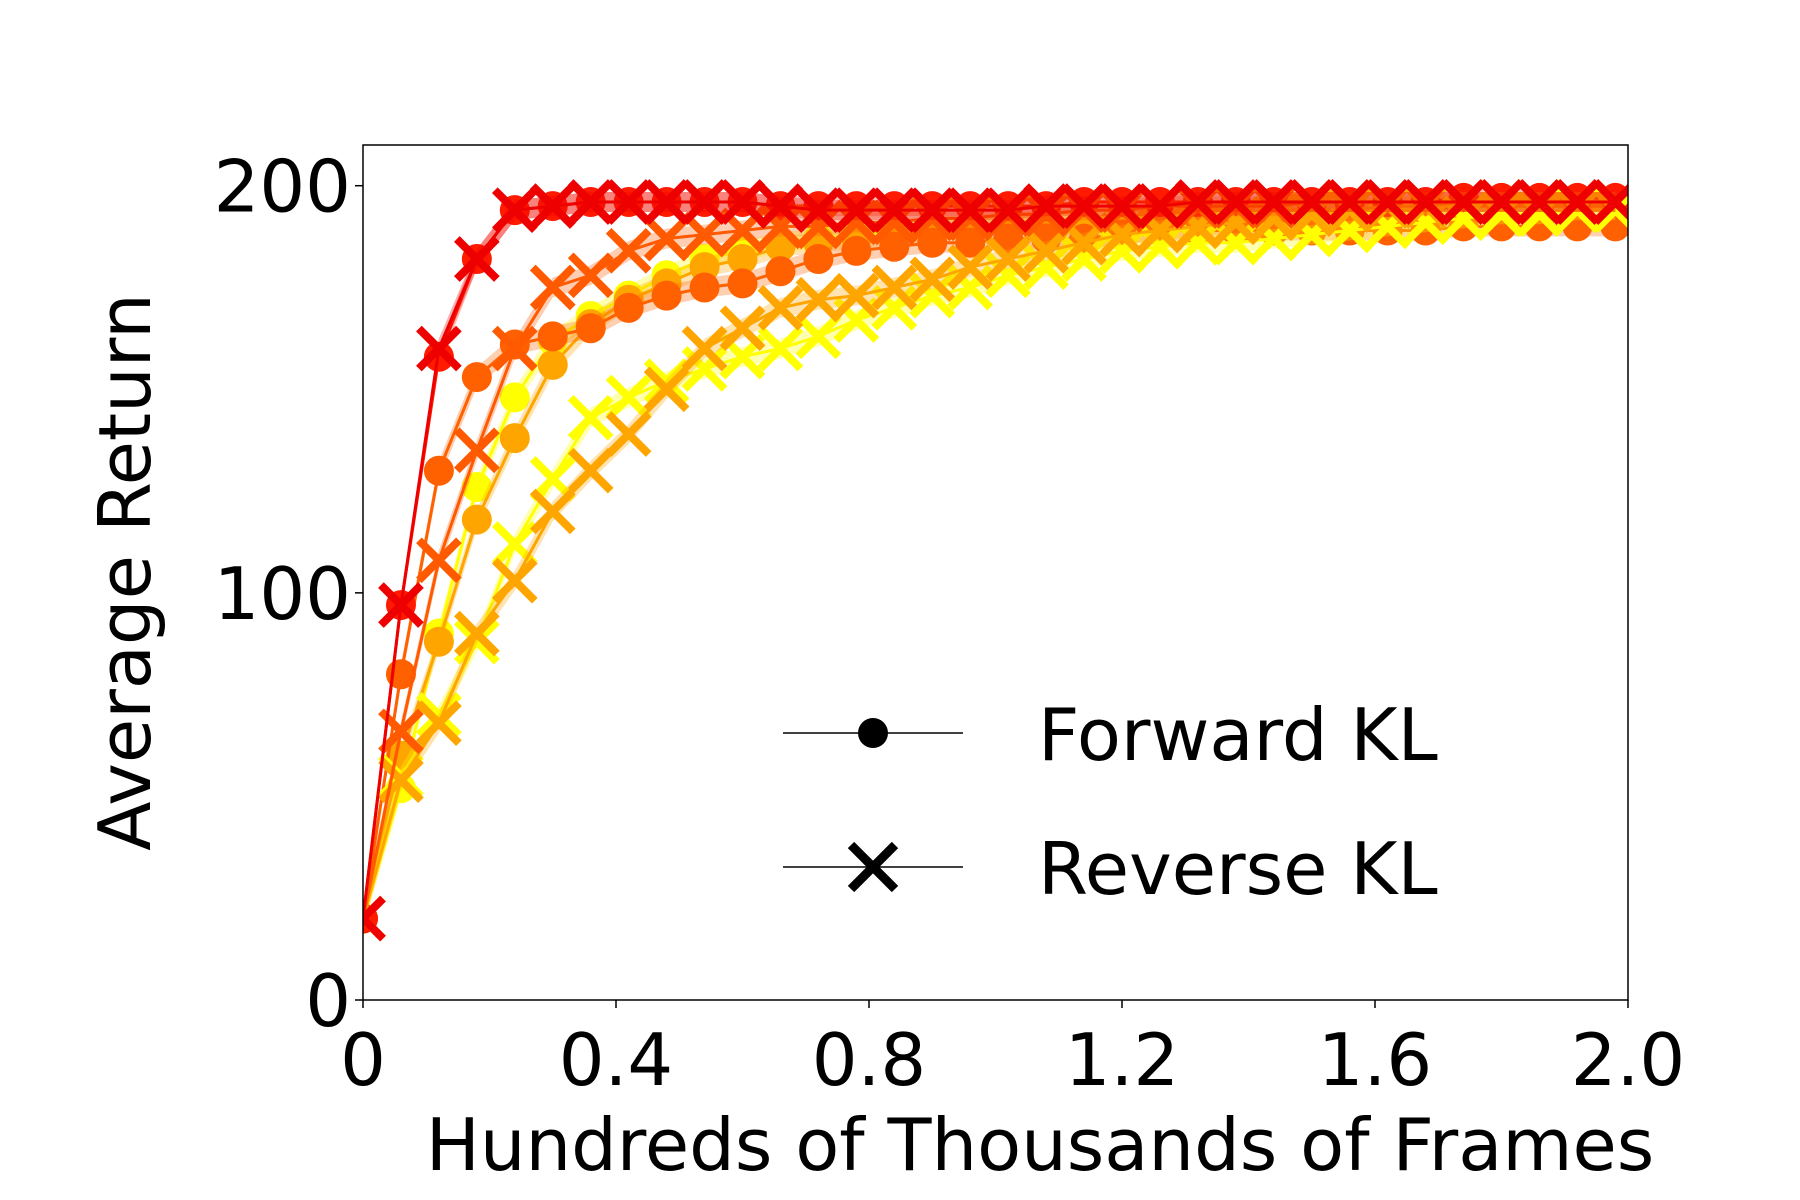 The image size is (1800, 1200). I want to click on x-tick-label: 0.4, so click(616, 1060).